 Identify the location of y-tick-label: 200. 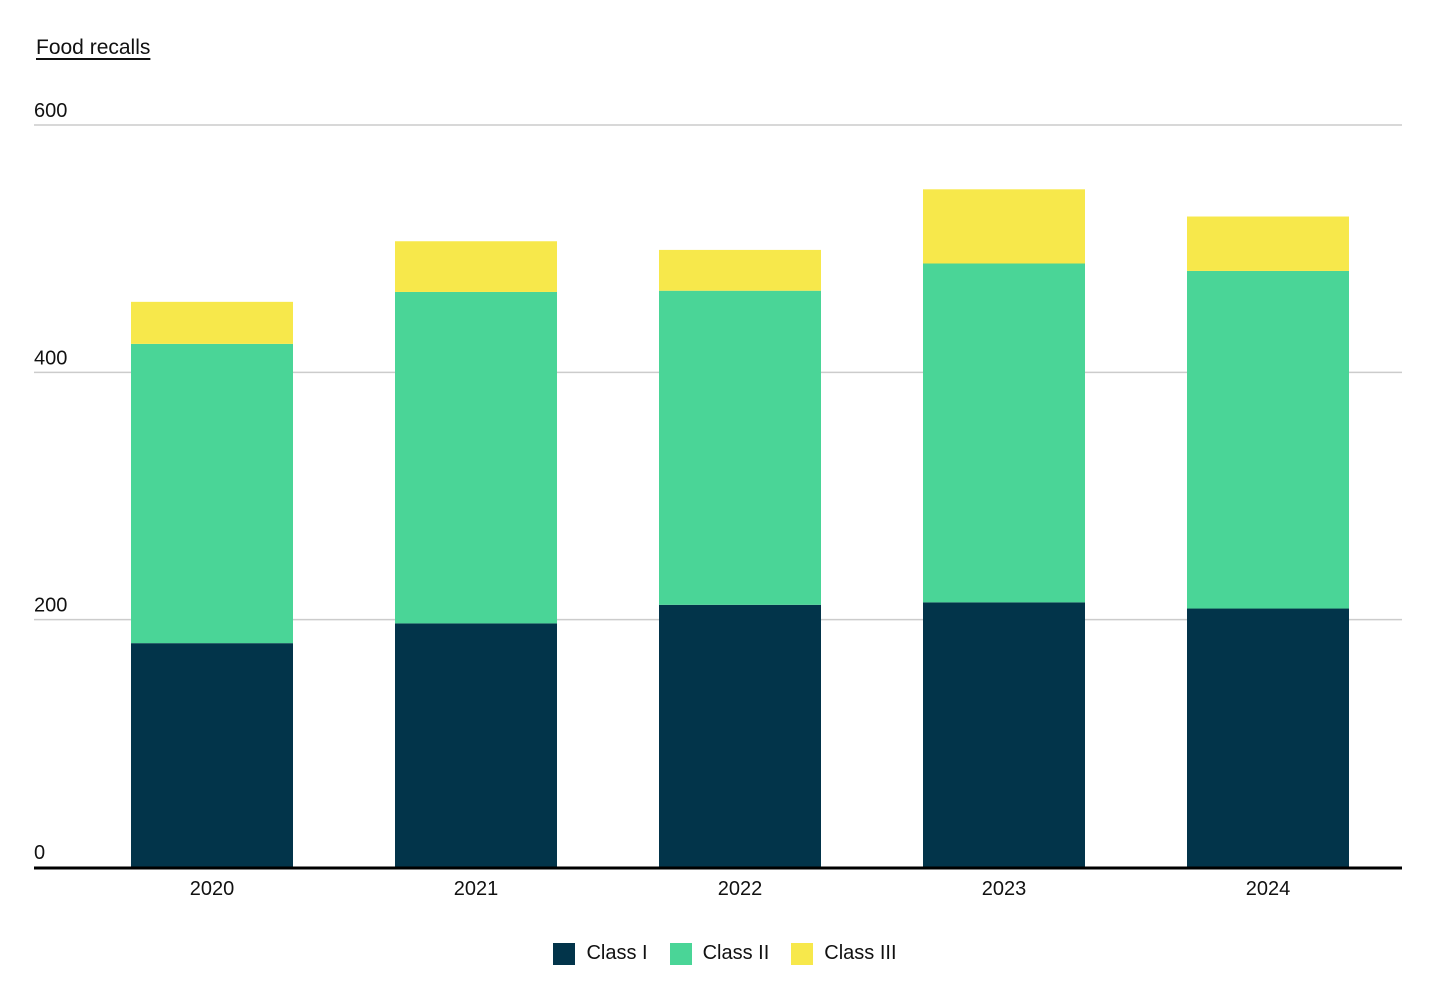
(50, 606).